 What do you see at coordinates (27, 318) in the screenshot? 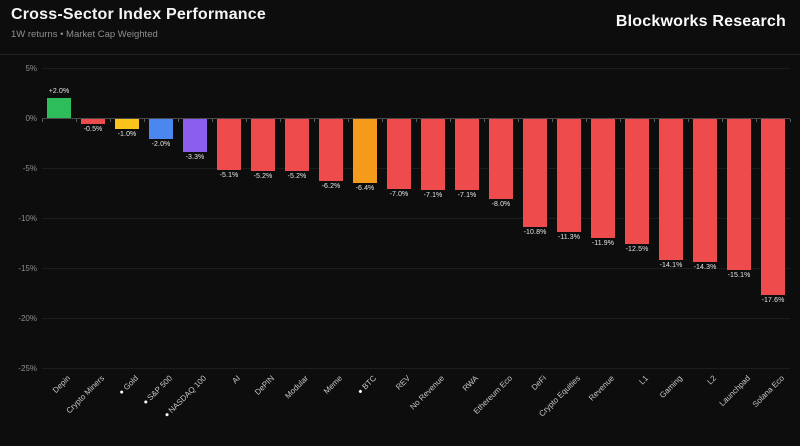
I see `y-tick-label: -20%` at bounding box center [27, 318].